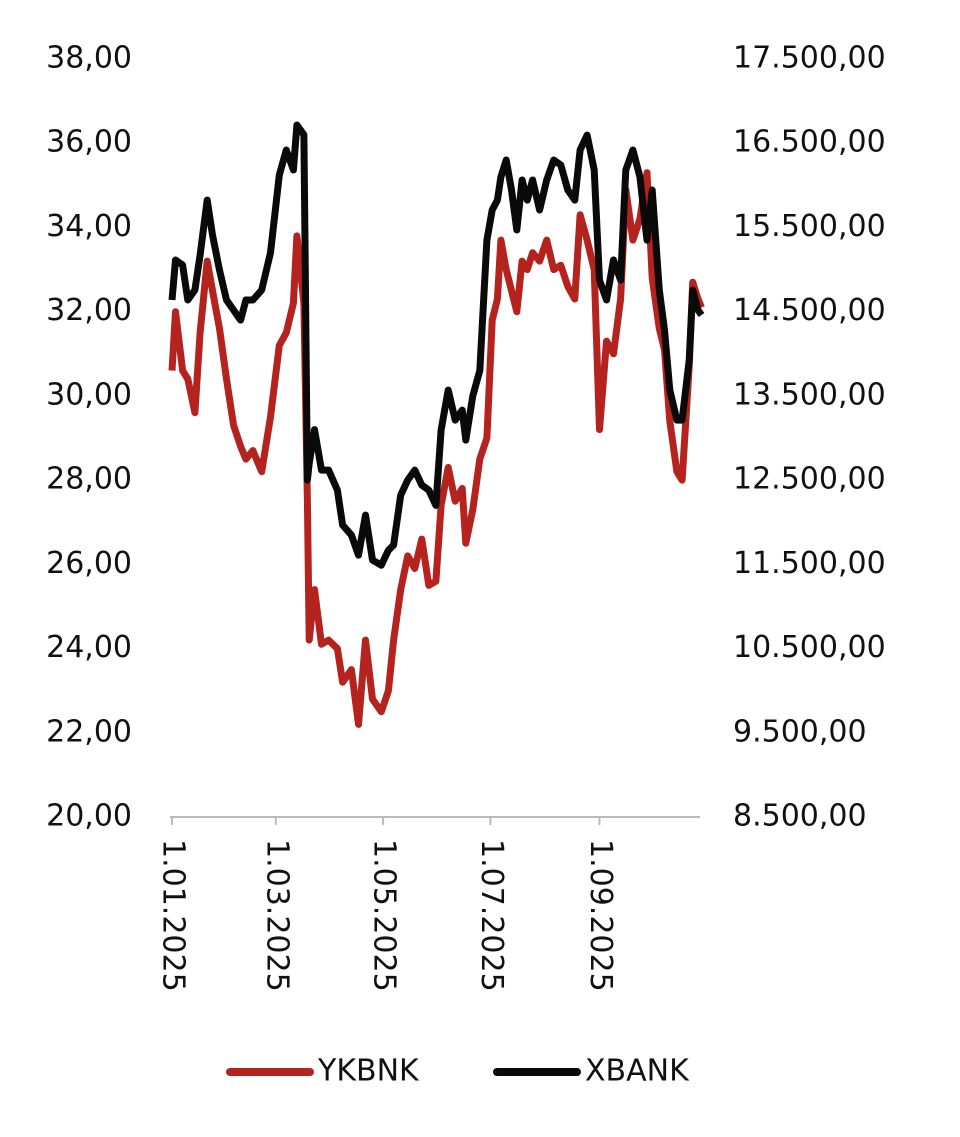 This screenshot has width=960, height=1137. I want to click on y-tick-label: 28,00, so click(89, 479).